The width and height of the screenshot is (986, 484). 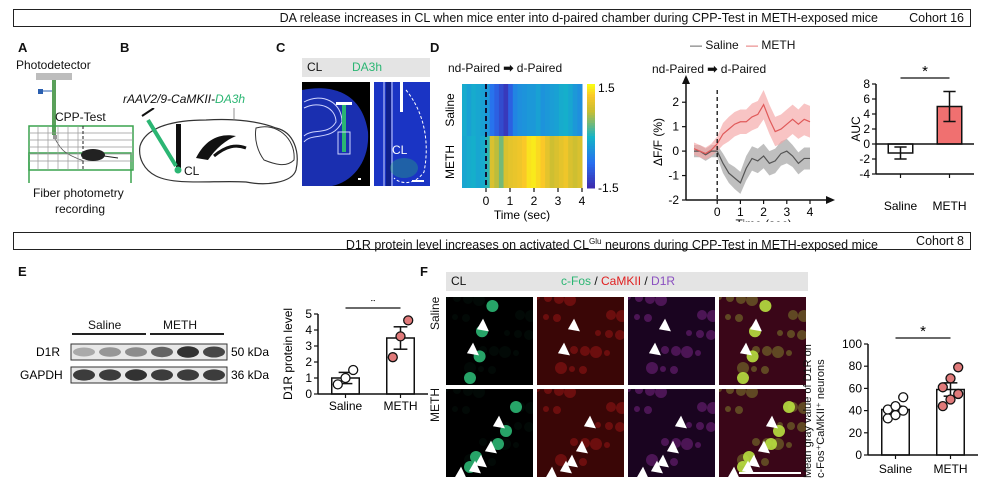 What do you see at coordinates (923, 331) in the screenshot?
I see `significance-star: *` at bounding box center [923, 331].